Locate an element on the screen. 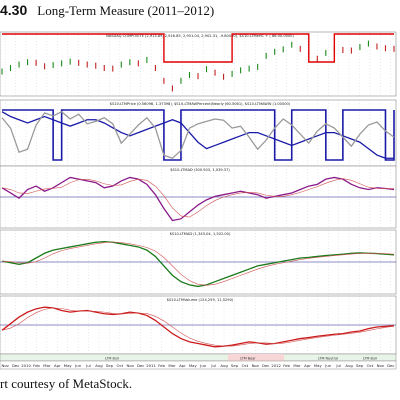 Image resolution: width=400 pixels, height=400 pixels. panel-ltm-volume: $S10-LTMVolume (124,259, 11,5290) is located at coordinates (198, 325).